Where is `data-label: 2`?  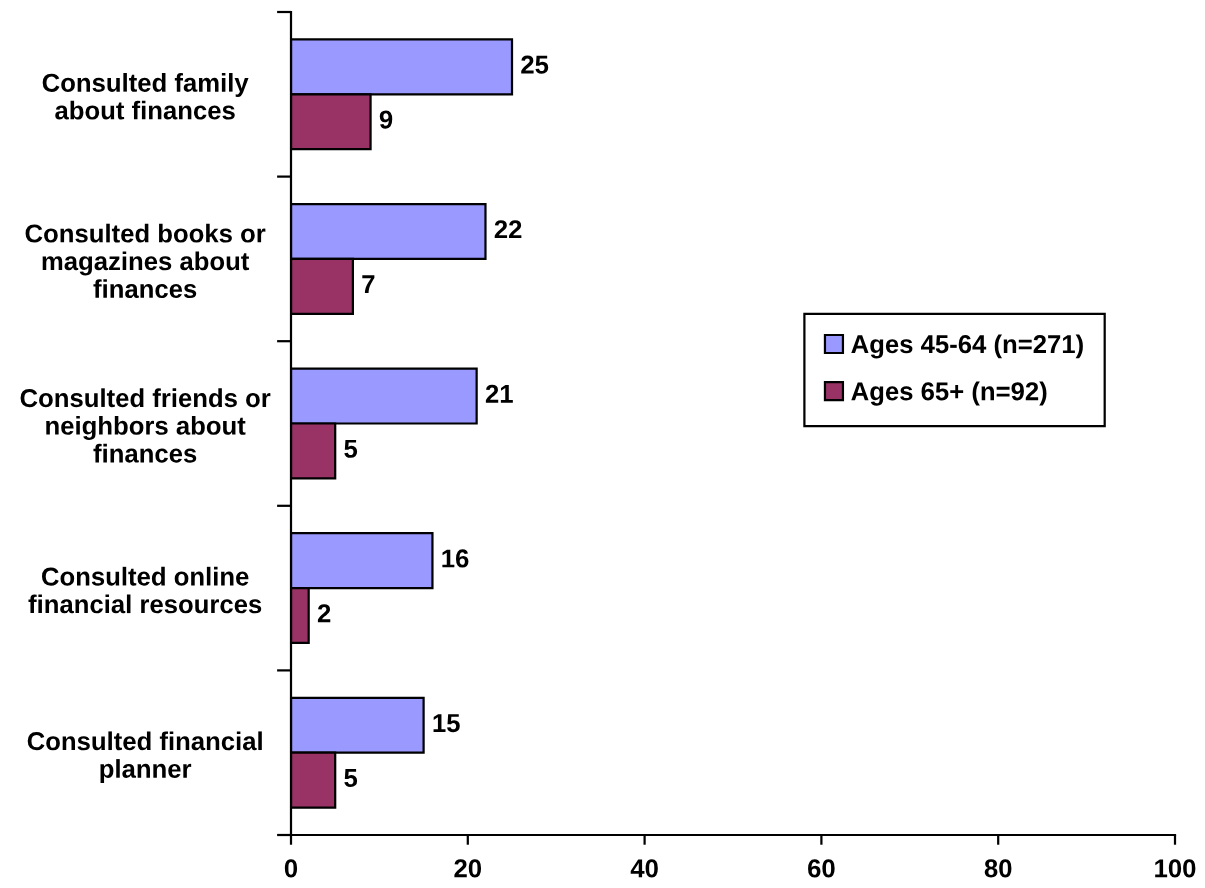
data-label: 2 is located at coordinates (324, 613).